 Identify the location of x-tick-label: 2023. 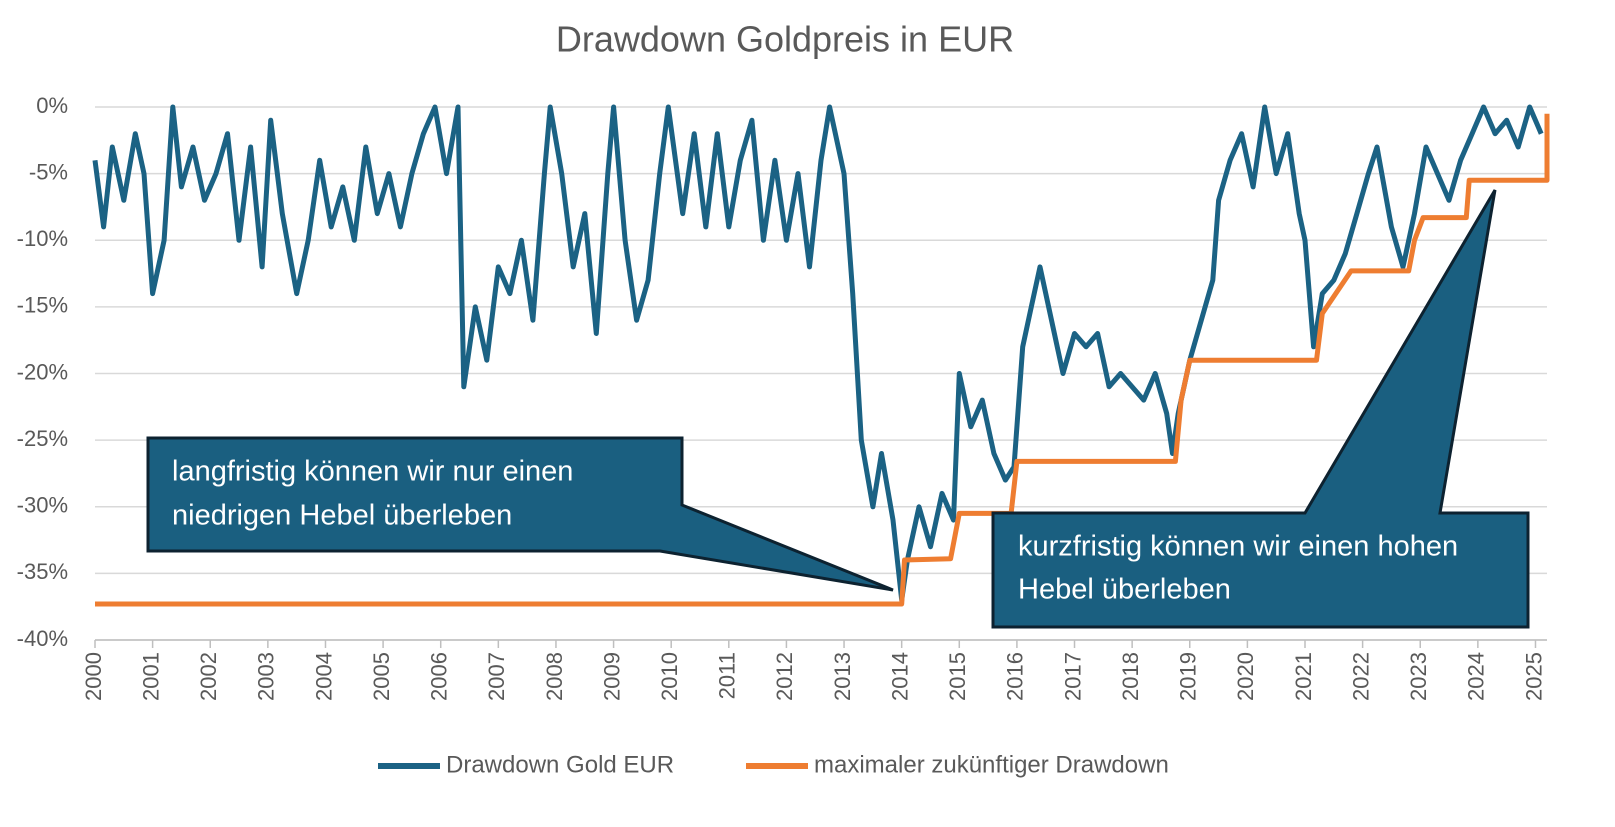
(1418, 676).